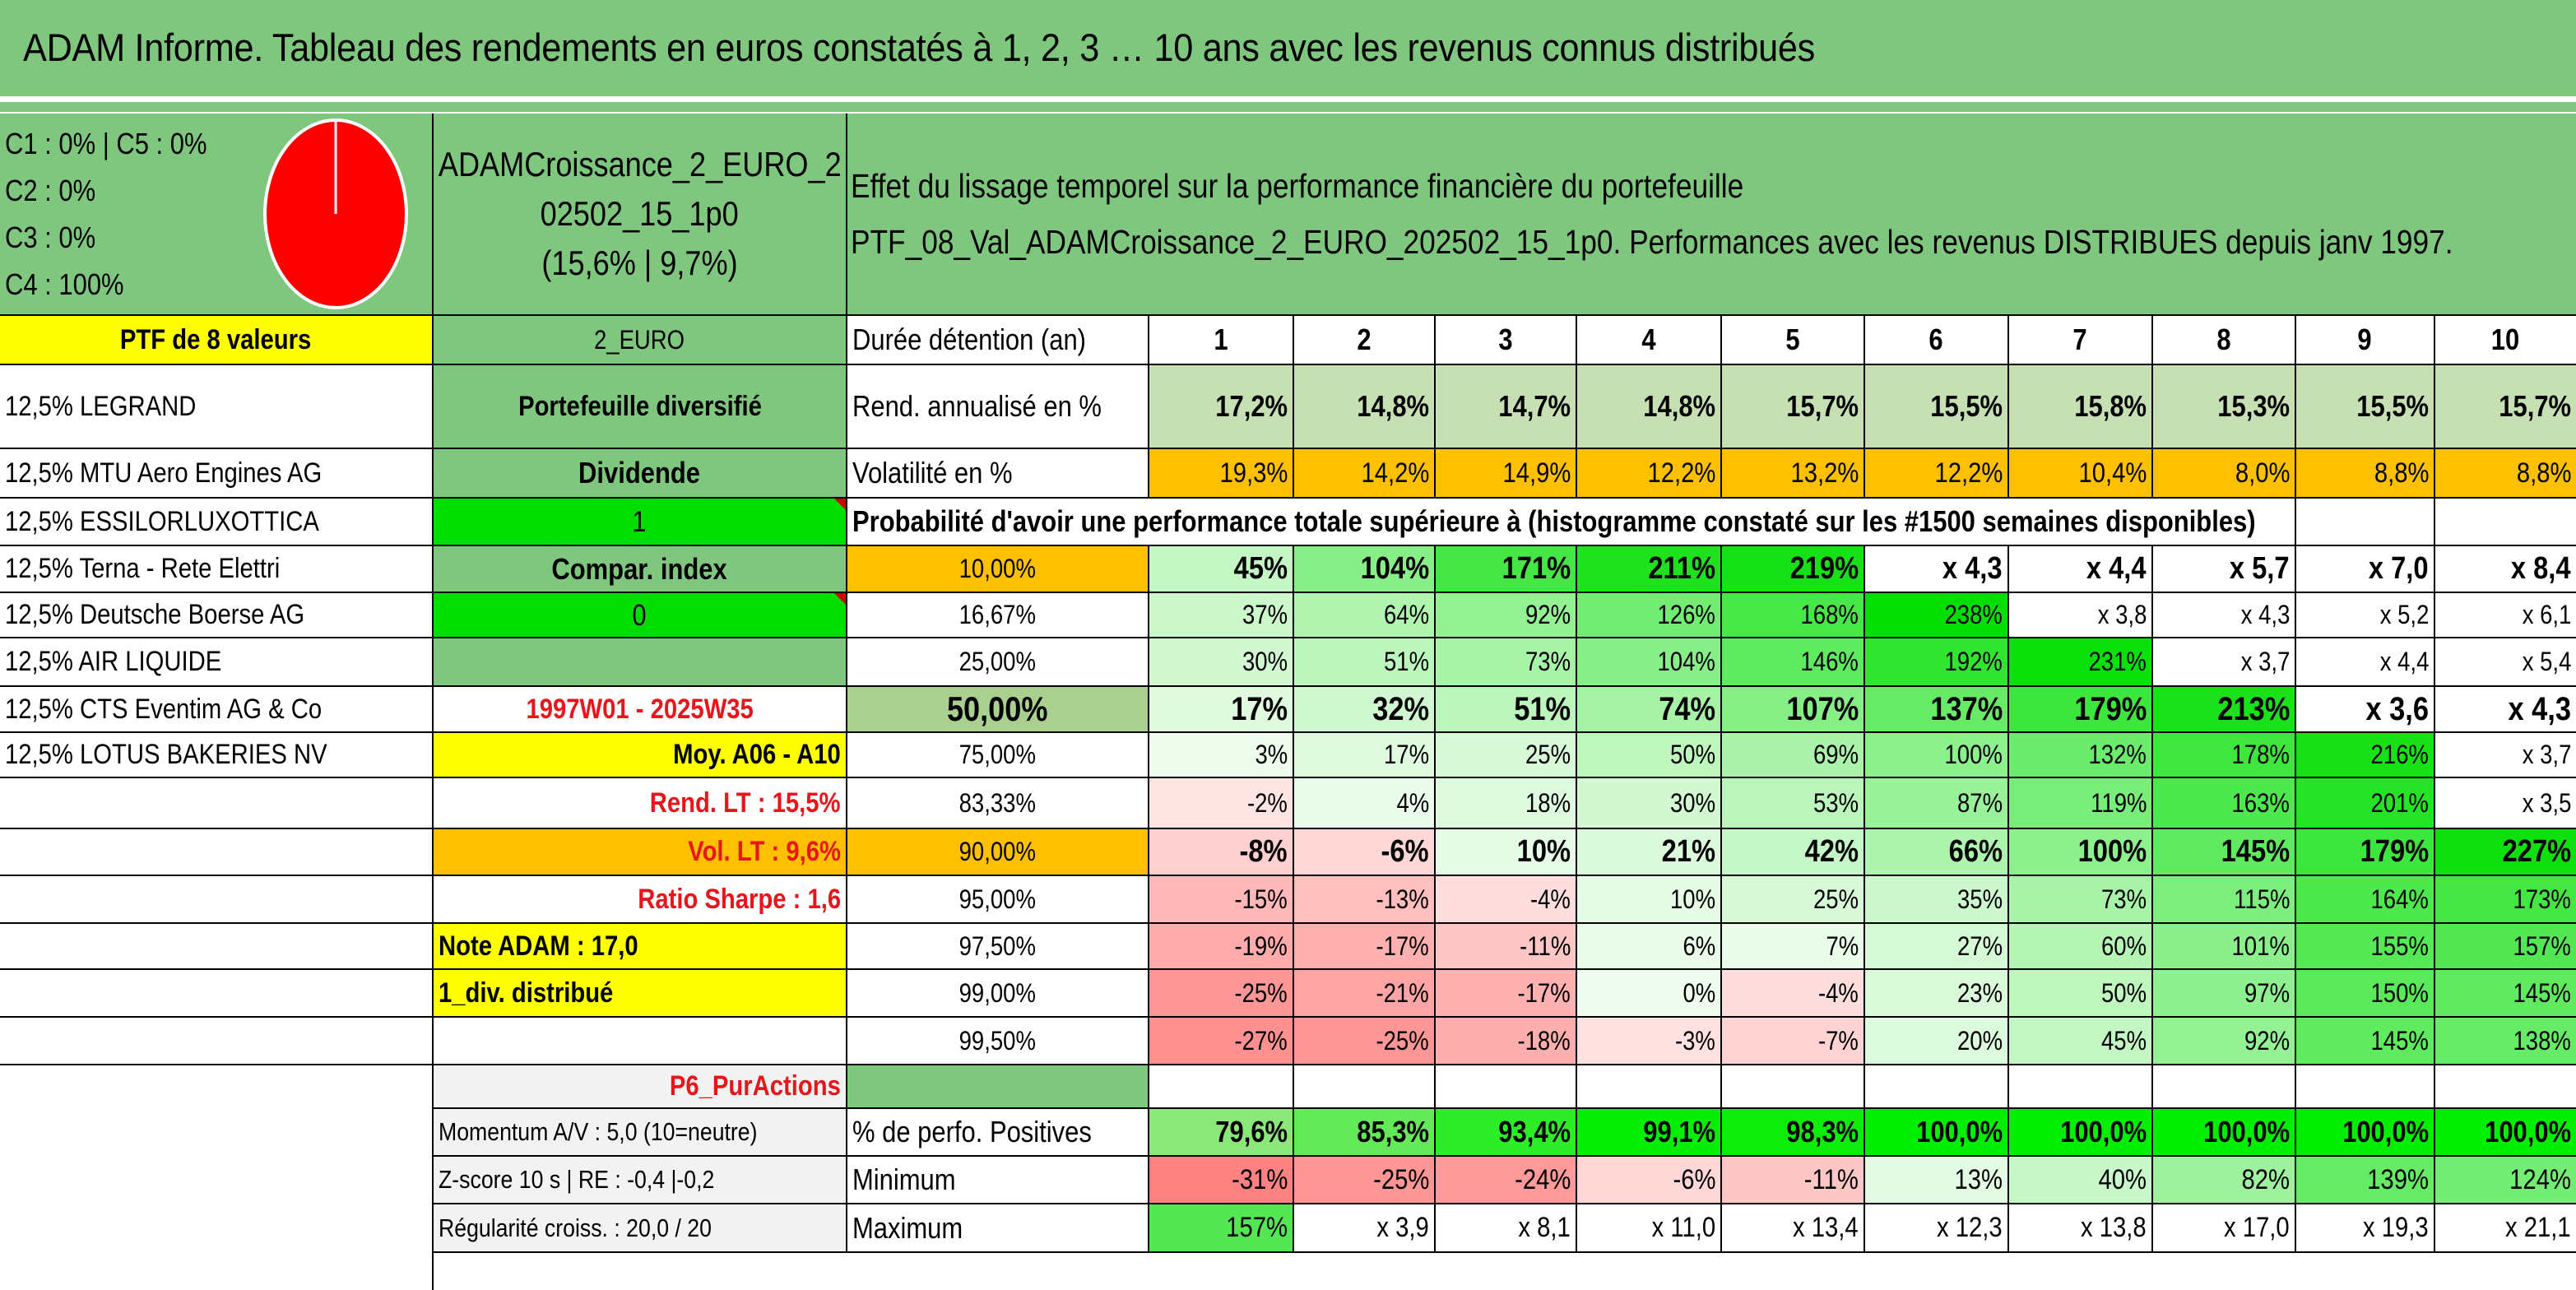  I want to click on probability-cell: 64%, so click(1365, 615).